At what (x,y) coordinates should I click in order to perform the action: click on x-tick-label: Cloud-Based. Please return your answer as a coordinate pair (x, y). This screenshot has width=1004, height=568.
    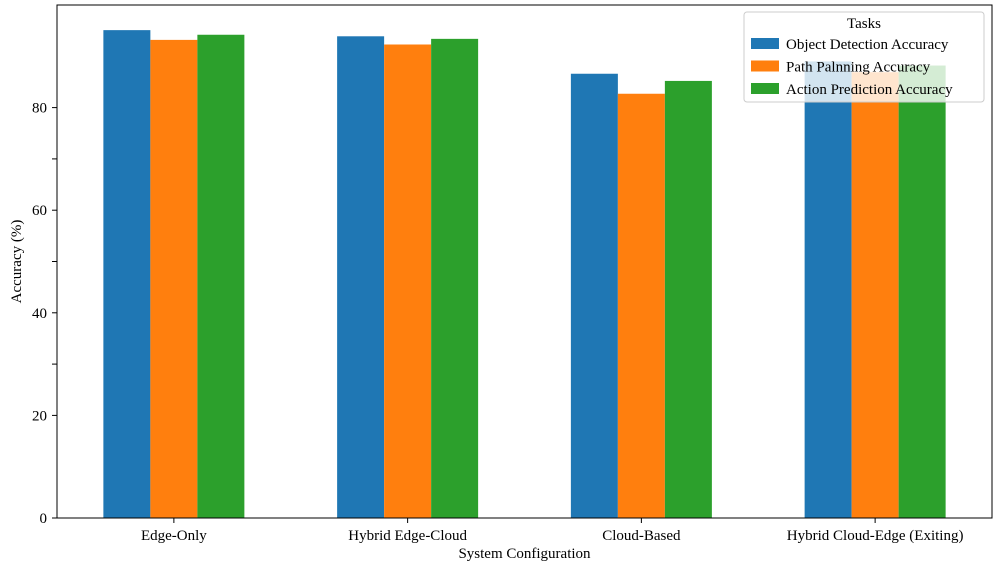
    Looking at the image, I should click on (641, 536).